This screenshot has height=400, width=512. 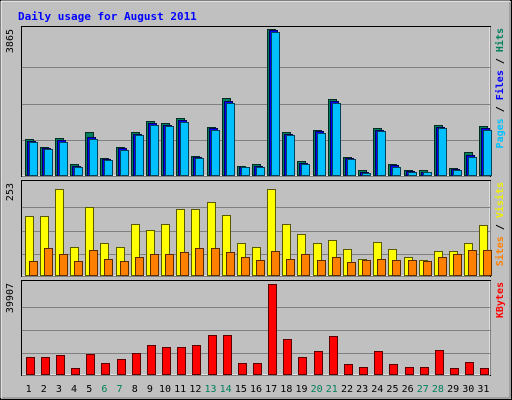 I want to click on series-label-part: Visits, so click(x=500, y=200).